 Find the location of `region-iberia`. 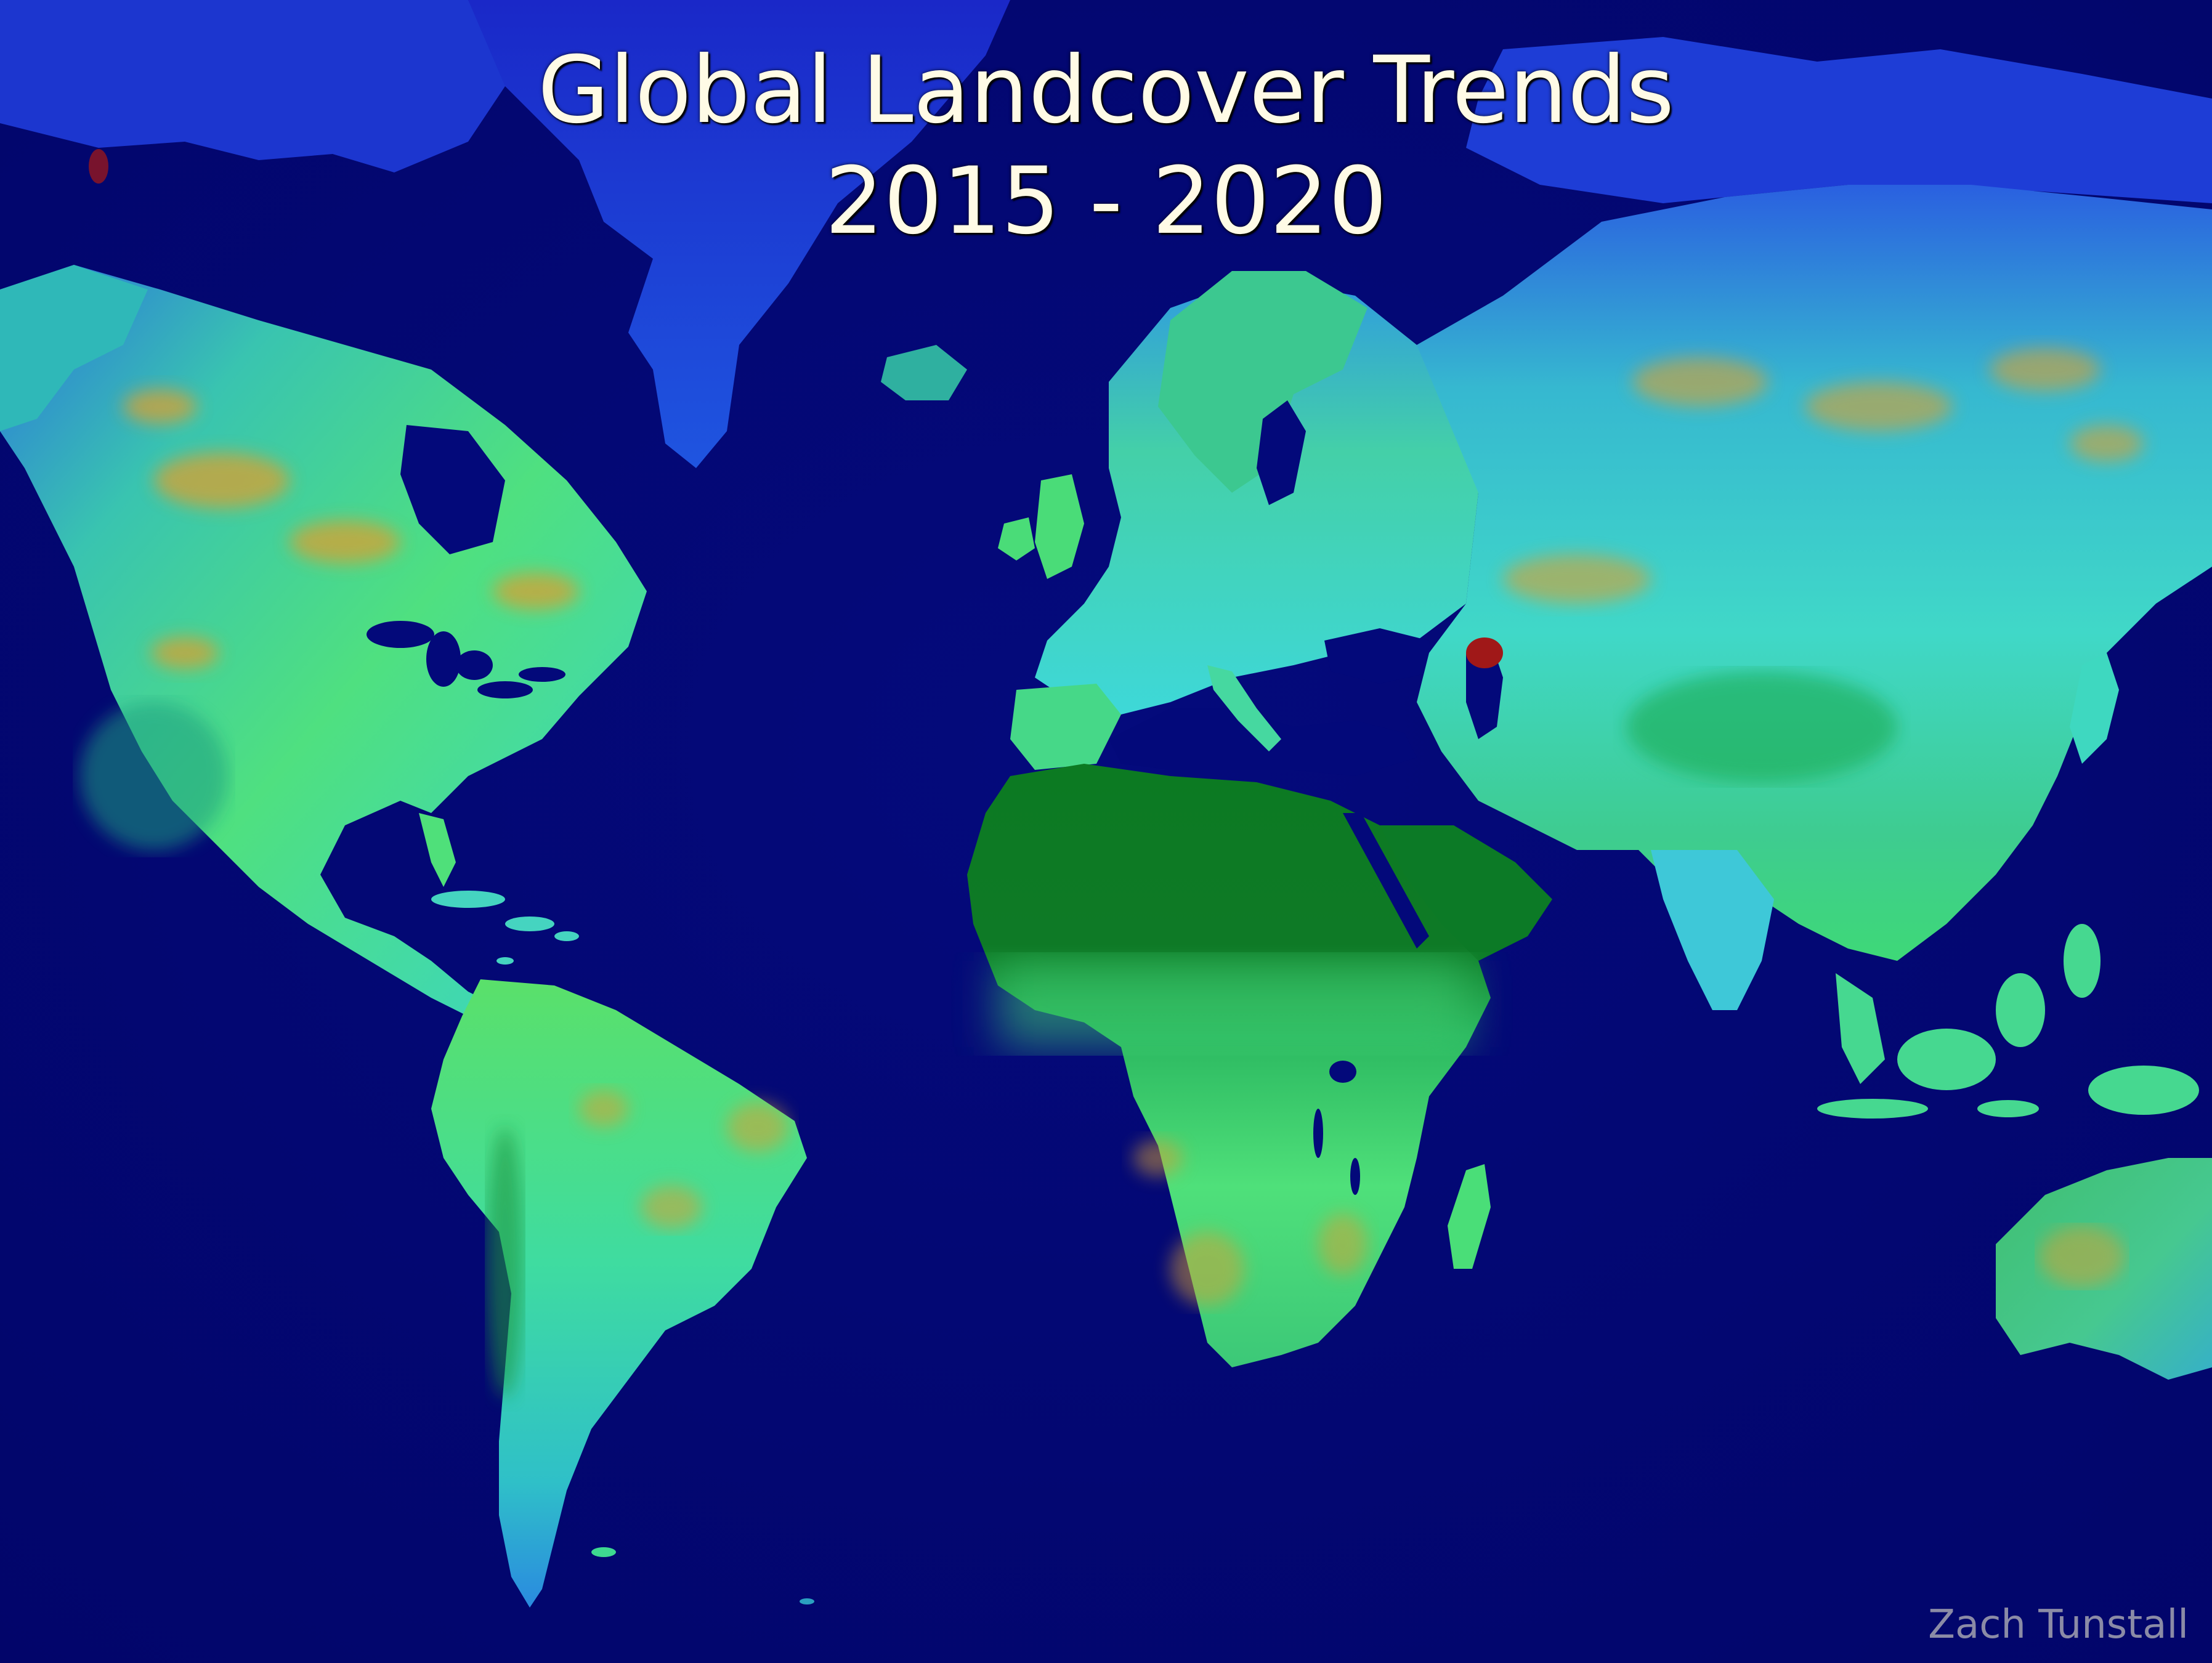

region-iberia is located at coordinates (1065, 727).